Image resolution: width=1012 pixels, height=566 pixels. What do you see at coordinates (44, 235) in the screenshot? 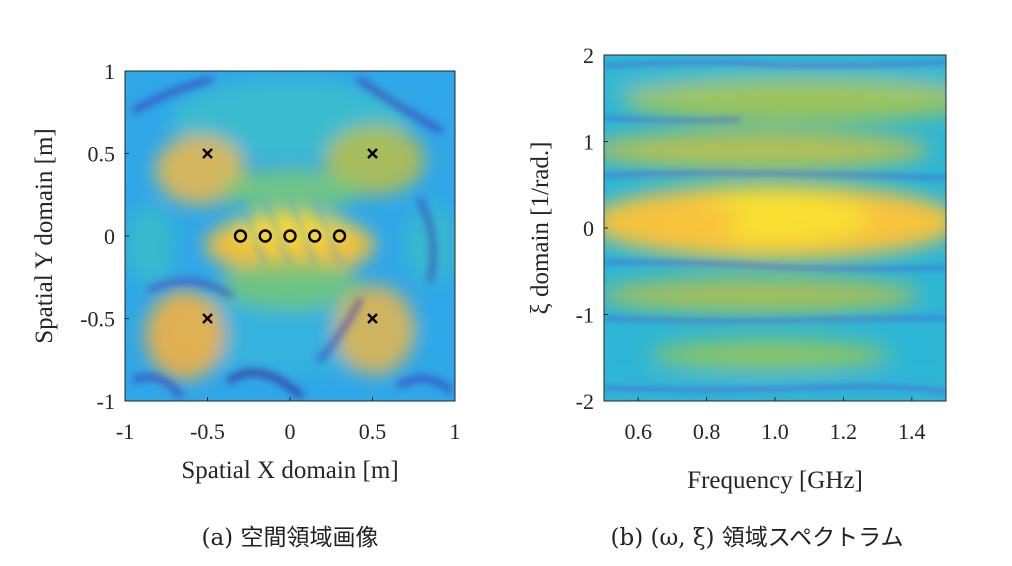
I see `y-axis-label-a: Spatial Y domain [m]` at bounding box center [44, 235].